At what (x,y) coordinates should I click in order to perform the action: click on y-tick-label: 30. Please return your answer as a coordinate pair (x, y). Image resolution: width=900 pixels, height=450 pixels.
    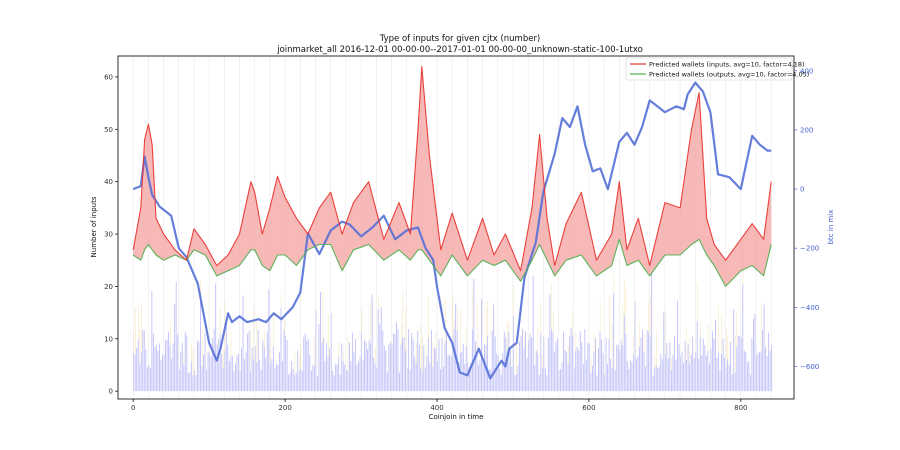
    Looking at the image, I should click on (108, 235).